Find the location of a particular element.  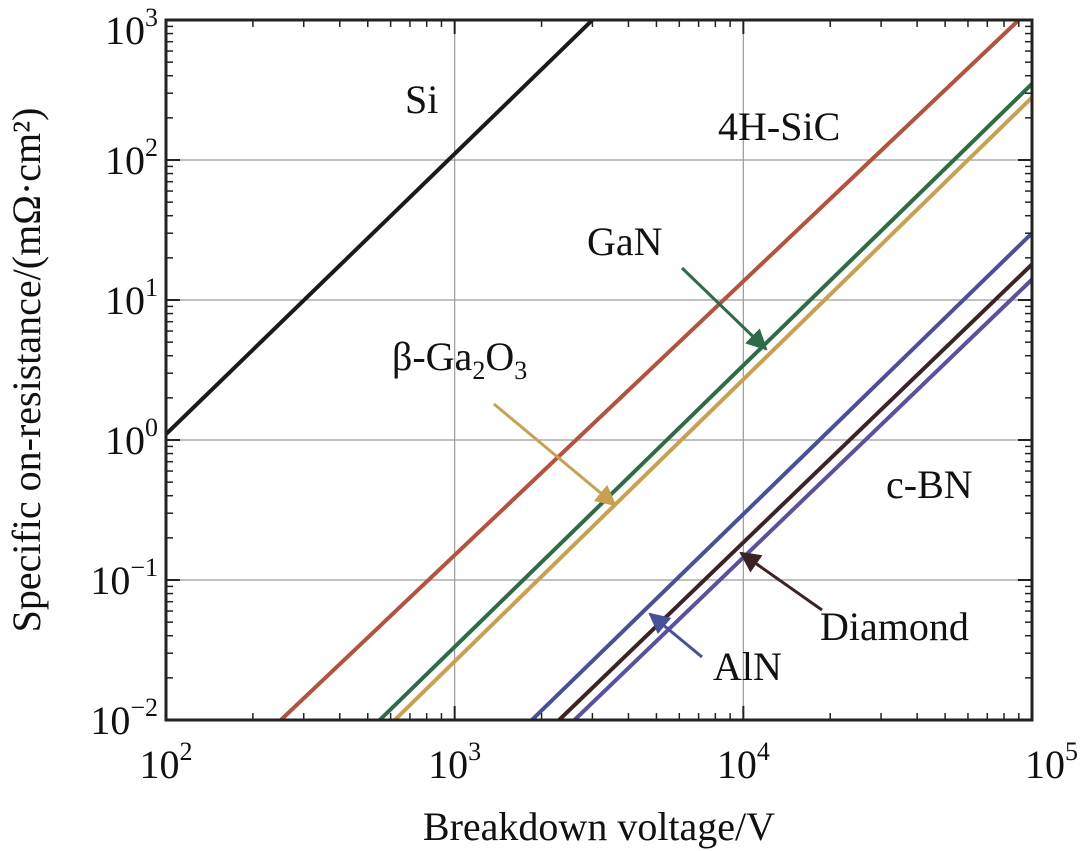

y-tick-label: 10³ is located at coordinates (131, 28).